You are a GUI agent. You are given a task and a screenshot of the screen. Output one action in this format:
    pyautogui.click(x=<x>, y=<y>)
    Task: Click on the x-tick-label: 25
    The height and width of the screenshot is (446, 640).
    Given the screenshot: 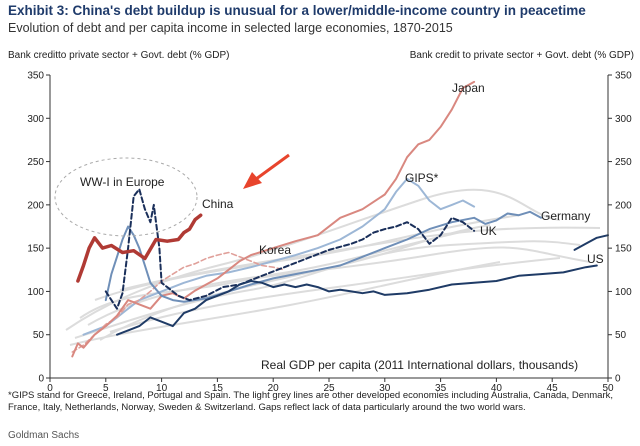 What is the action you would take?
    pyautogui.click(x=329, y=388)
    